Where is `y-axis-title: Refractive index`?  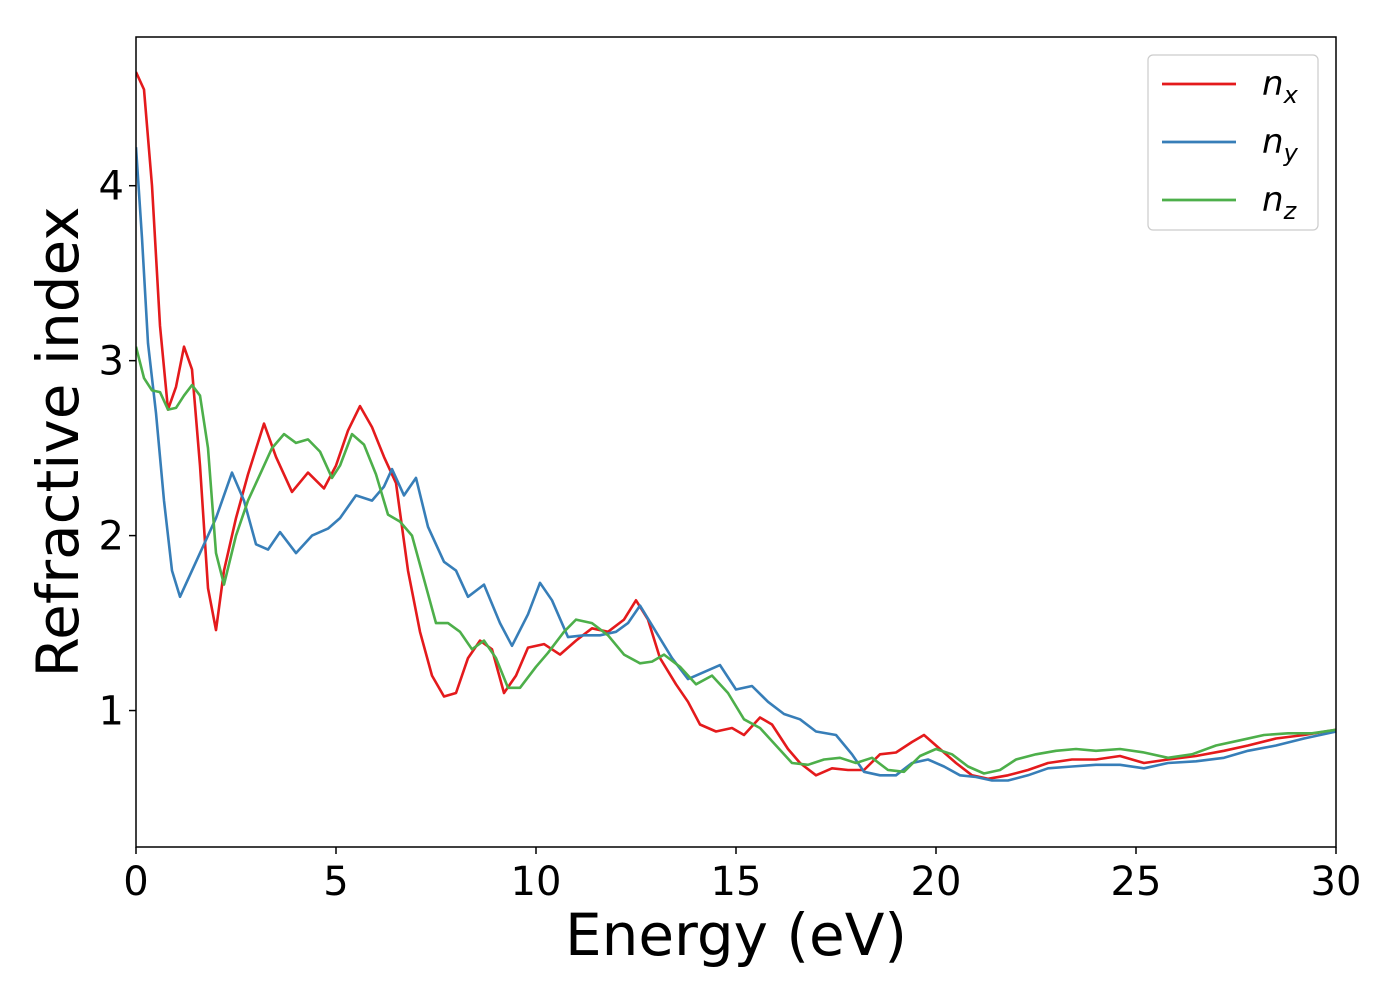
y-axis-title: Refractive index is located at coordinates (58, 441).